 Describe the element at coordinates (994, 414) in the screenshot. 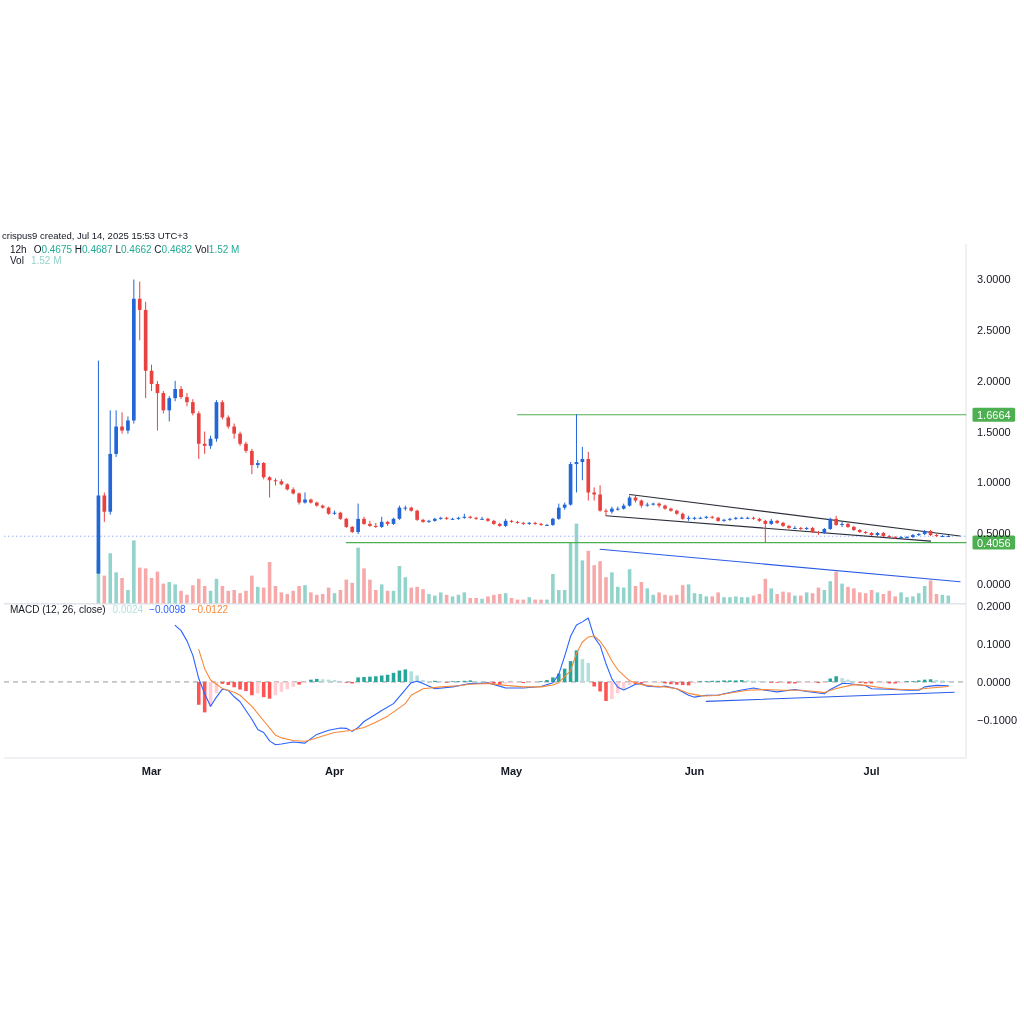

I see `data-label: 1.6664` at that location.